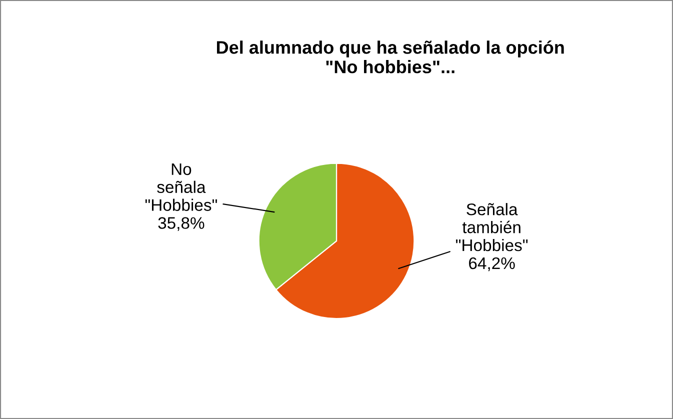 The image size is (673, 419). Describe the element at coordinates (181, 224) in the screenshot. I see `data-label: 35,8%` at that location.